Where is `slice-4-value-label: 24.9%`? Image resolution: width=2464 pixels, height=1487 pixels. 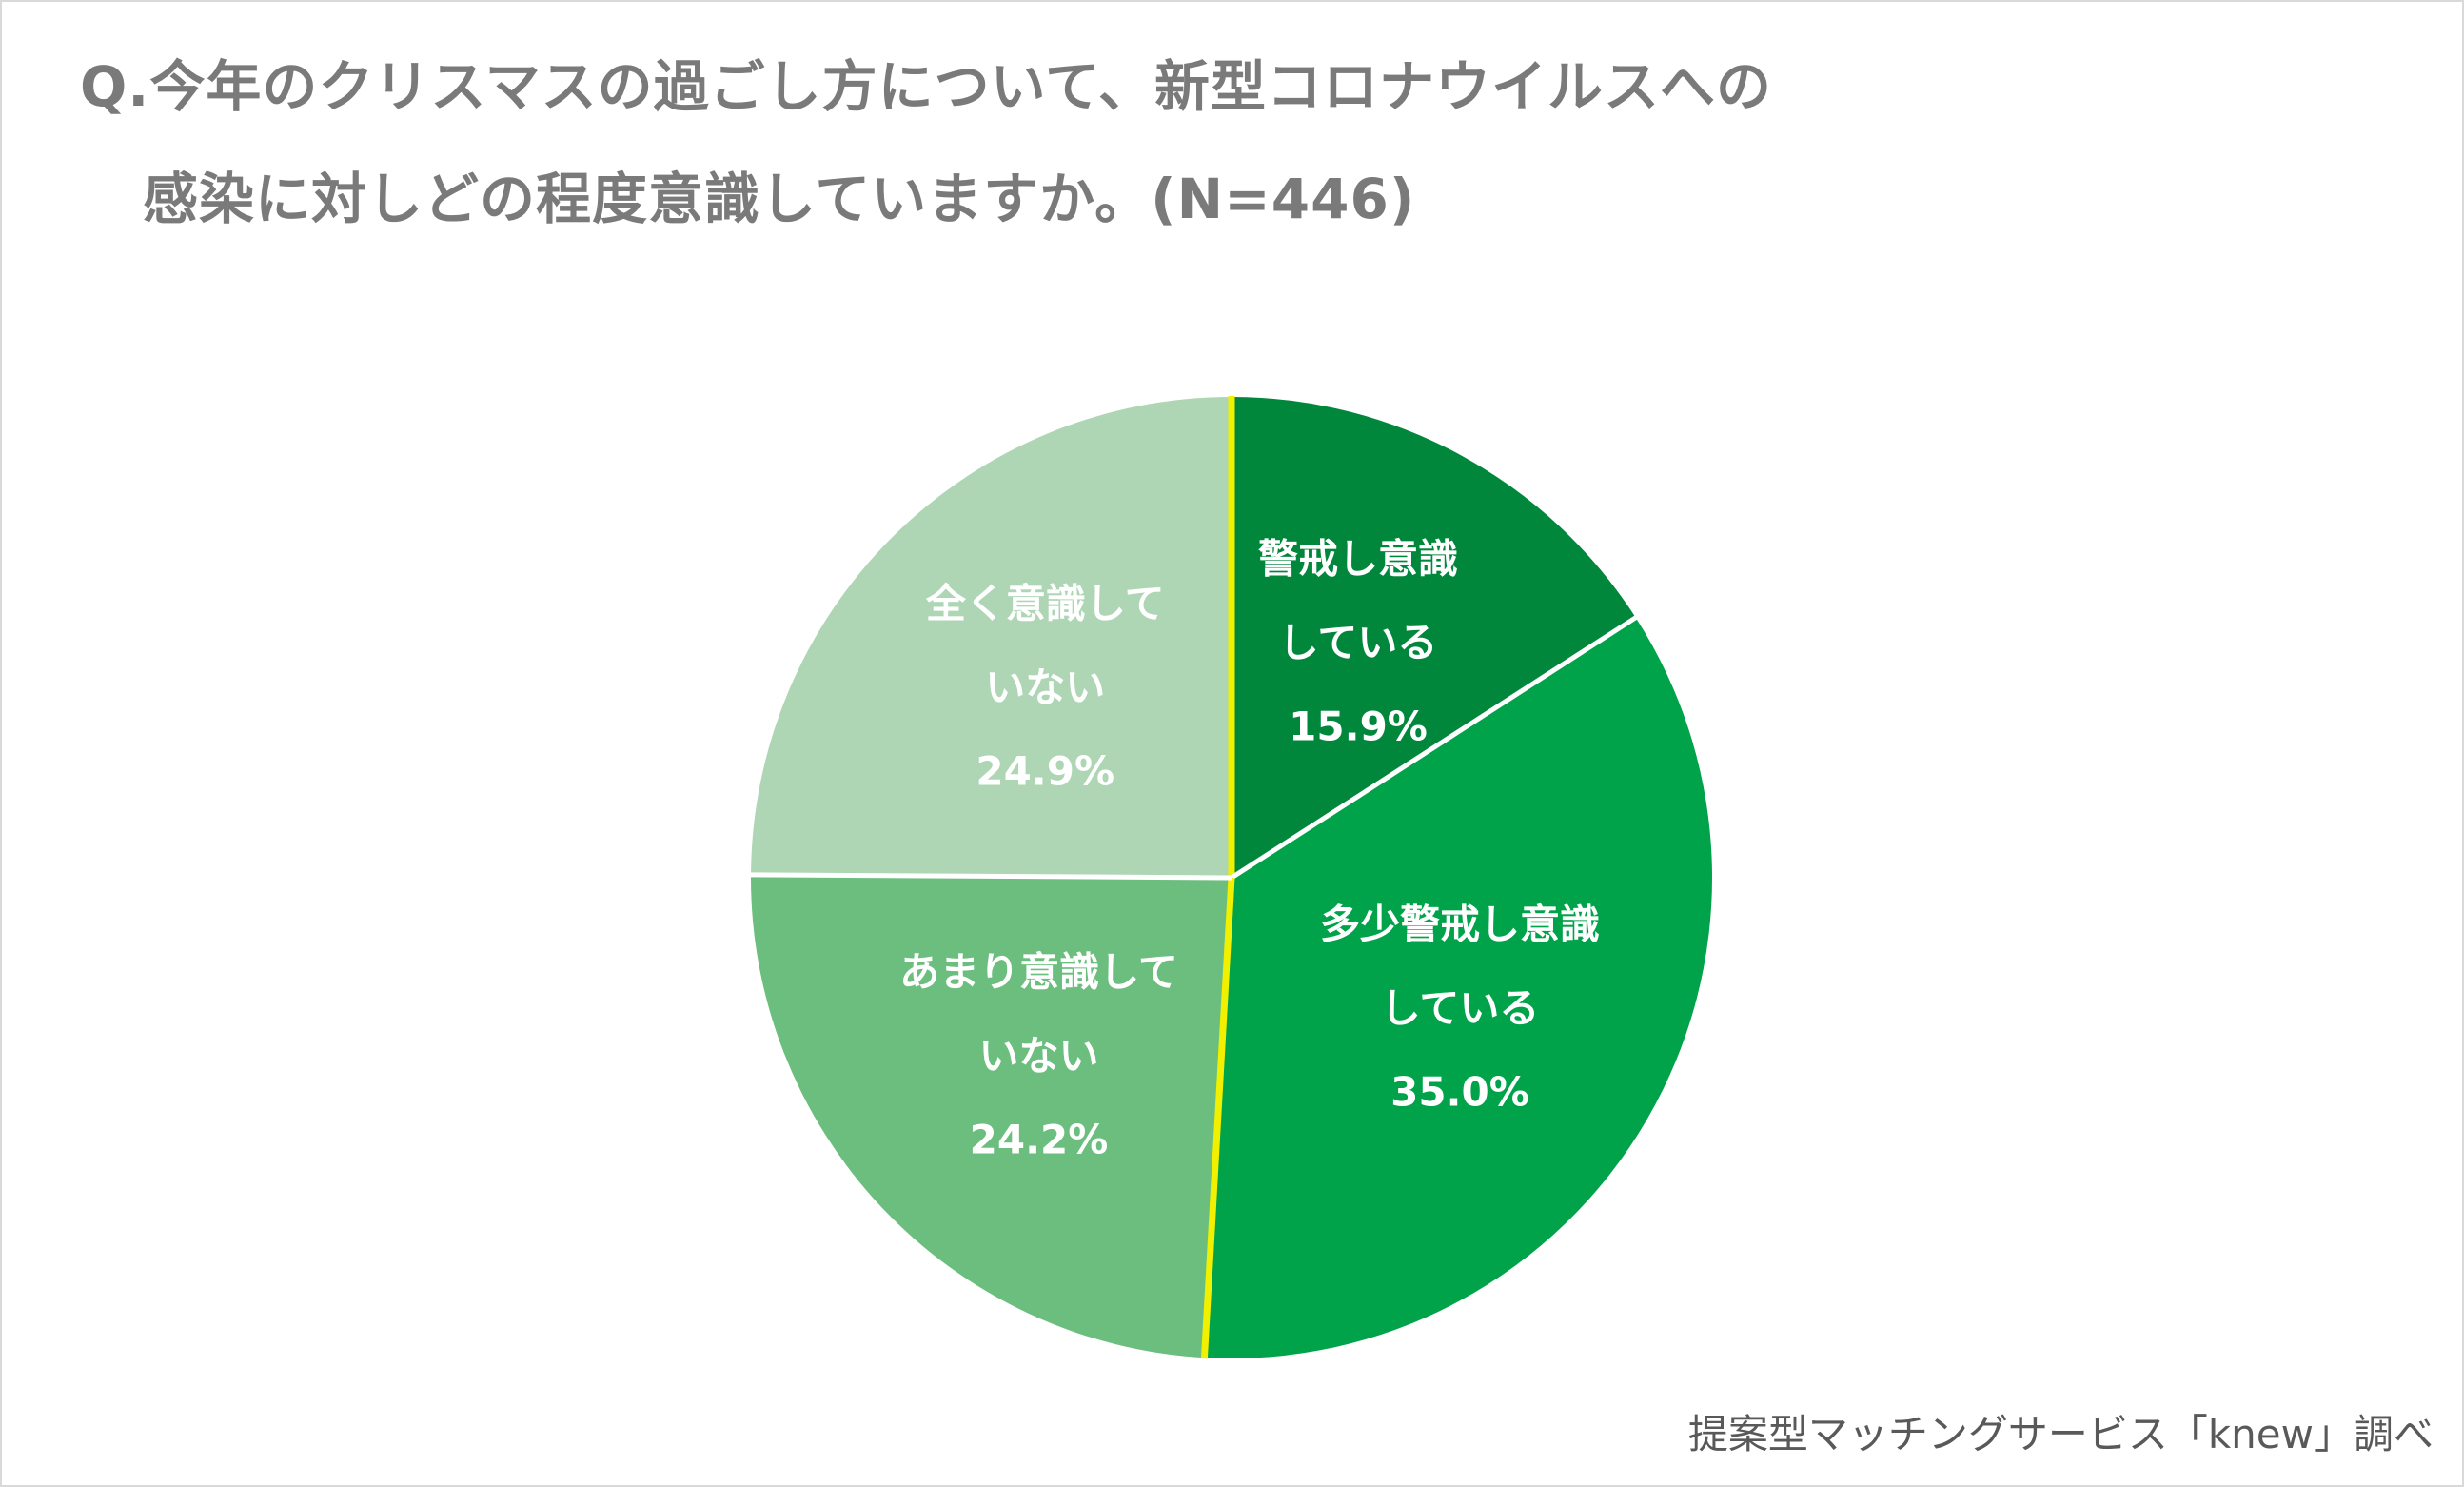 slice-4-value-label: 24.9% is located at coordinates (1045, 770).